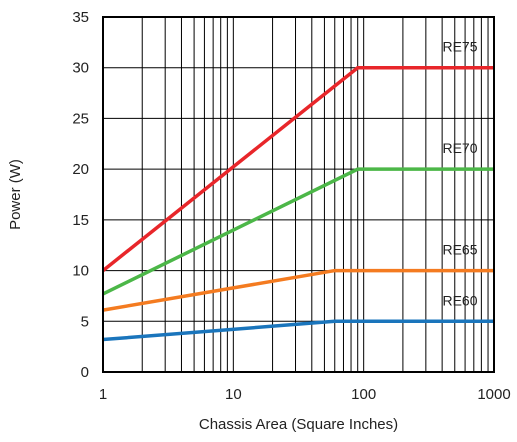  What do you see at coordinates (459, 174) in the screenshot?
I see `series-labels: RE75 RE70 RE65 RE60` at bounding box center [459, 174].